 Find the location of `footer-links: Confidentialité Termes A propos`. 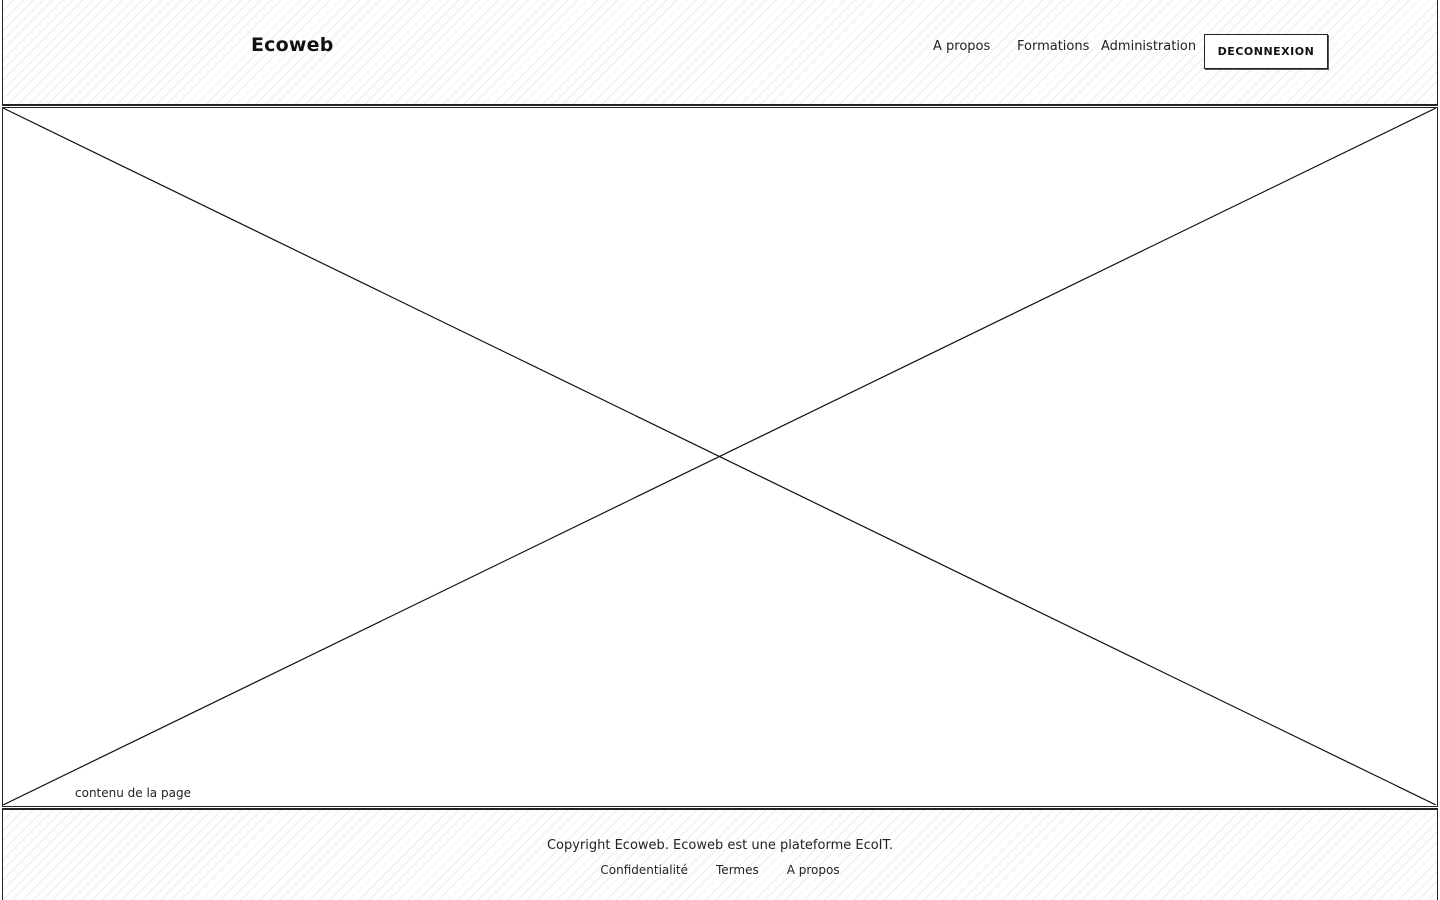

footer-links: Confidentialité Termes A propos is located at coordinates (720, 870).